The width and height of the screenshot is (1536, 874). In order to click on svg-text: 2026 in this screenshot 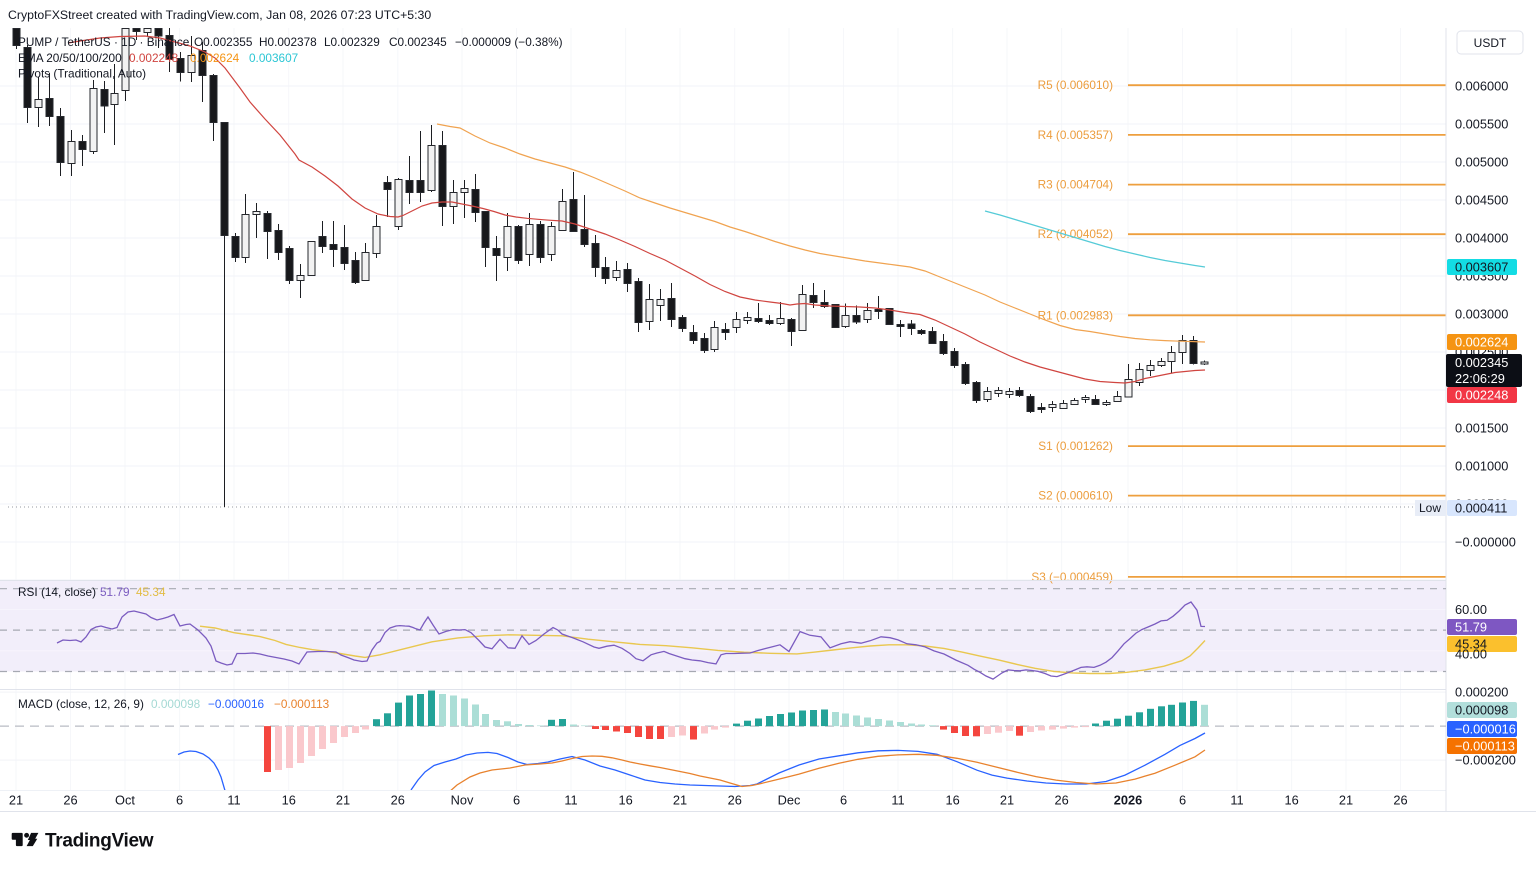, I will do `click(1128, 800)`.